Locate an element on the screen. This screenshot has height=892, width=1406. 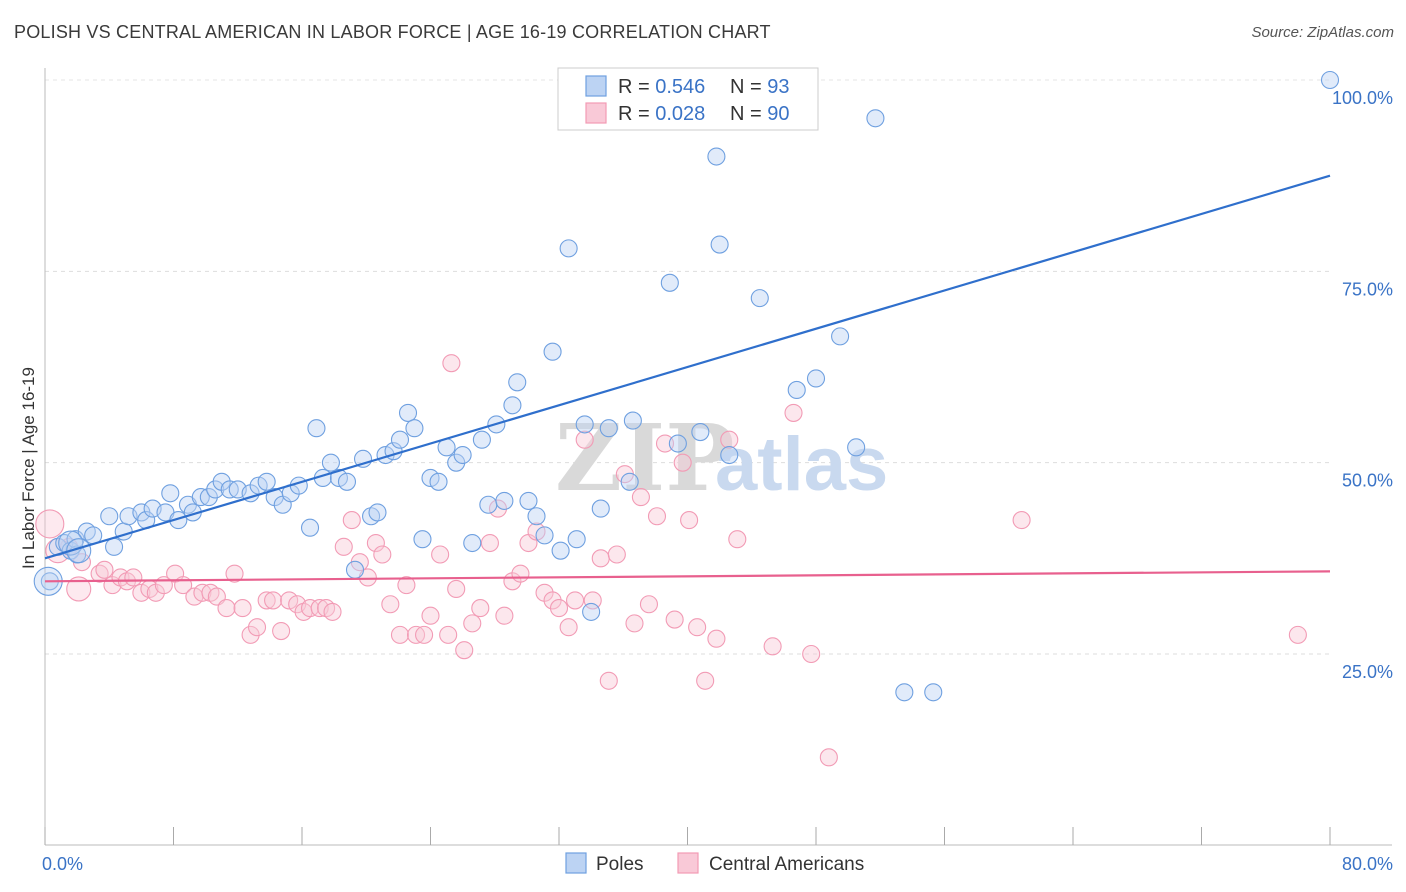
legend-bottom-swatch-central-americans is located at coordinates (688, 863).